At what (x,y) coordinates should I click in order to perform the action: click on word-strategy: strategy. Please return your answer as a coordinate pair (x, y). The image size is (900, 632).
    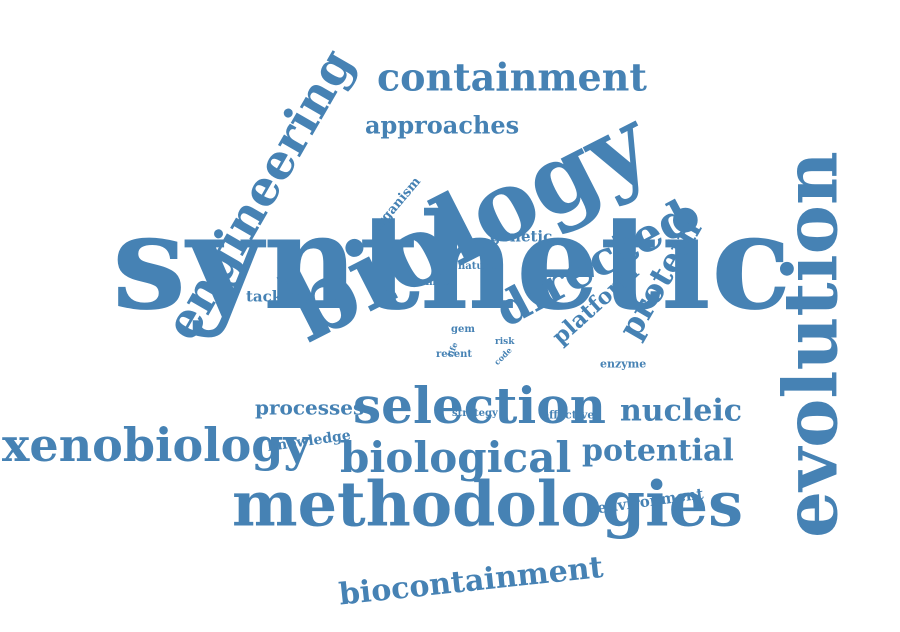
    Looking at the image, I should click on (475, 414).